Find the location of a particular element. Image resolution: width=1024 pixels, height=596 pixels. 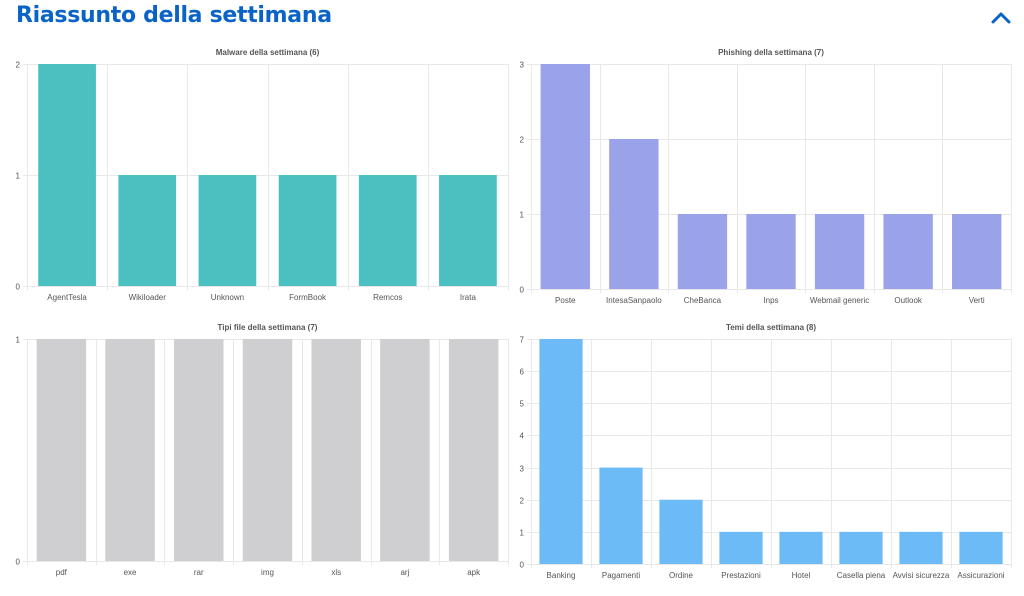

bar-prestazioni is located at coordinates (741, 547).